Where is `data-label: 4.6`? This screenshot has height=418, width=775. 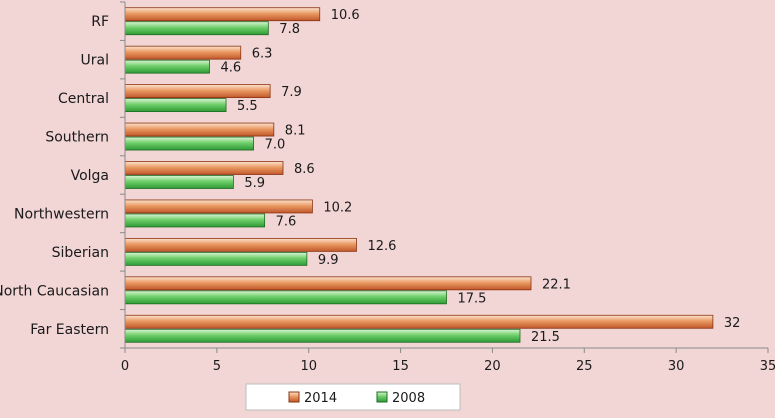
data-label: 4.6 is located at coordinates (231, 68).